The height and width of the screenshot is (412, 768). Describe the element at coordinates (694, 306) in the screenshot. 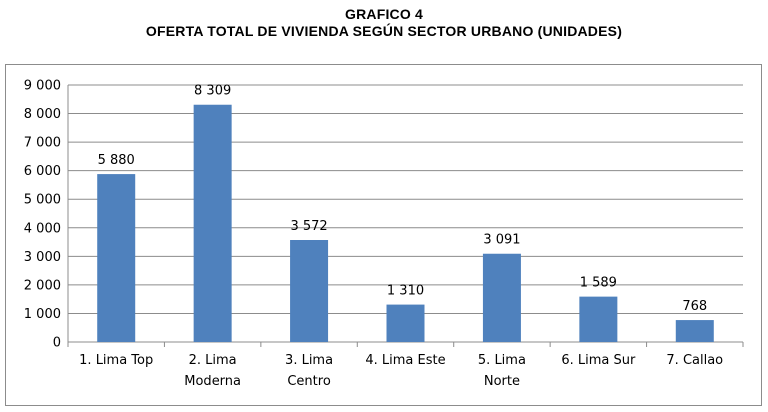

I see `data-label: 768` at that location.